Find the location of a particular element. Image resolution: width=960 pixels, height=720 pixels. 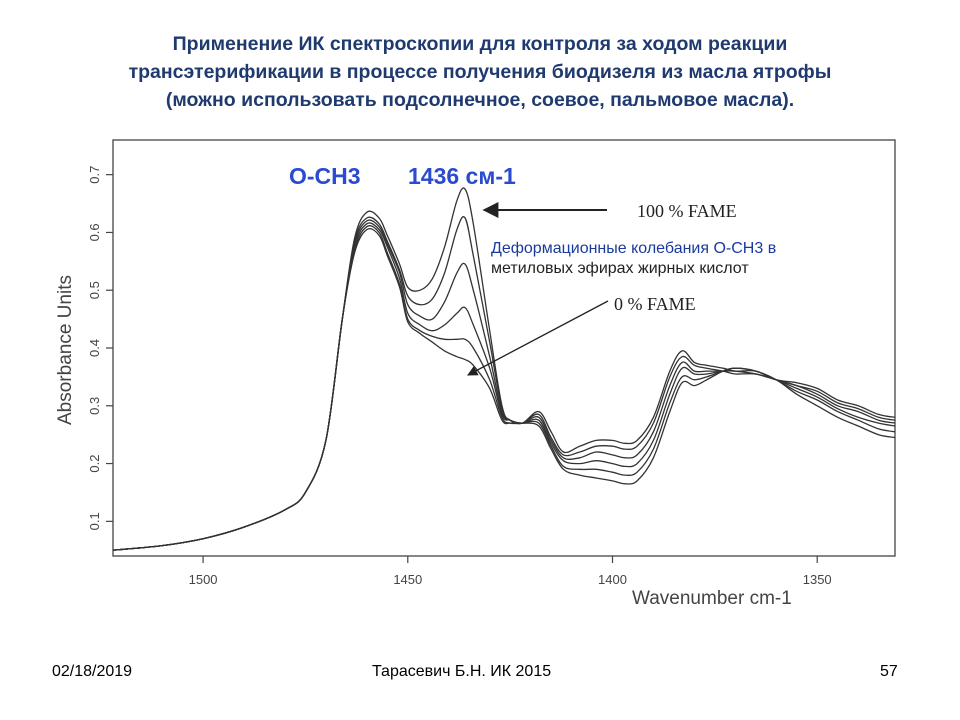

annotation-0-fame: 0 % FAME is located at coordinates (655, 304).